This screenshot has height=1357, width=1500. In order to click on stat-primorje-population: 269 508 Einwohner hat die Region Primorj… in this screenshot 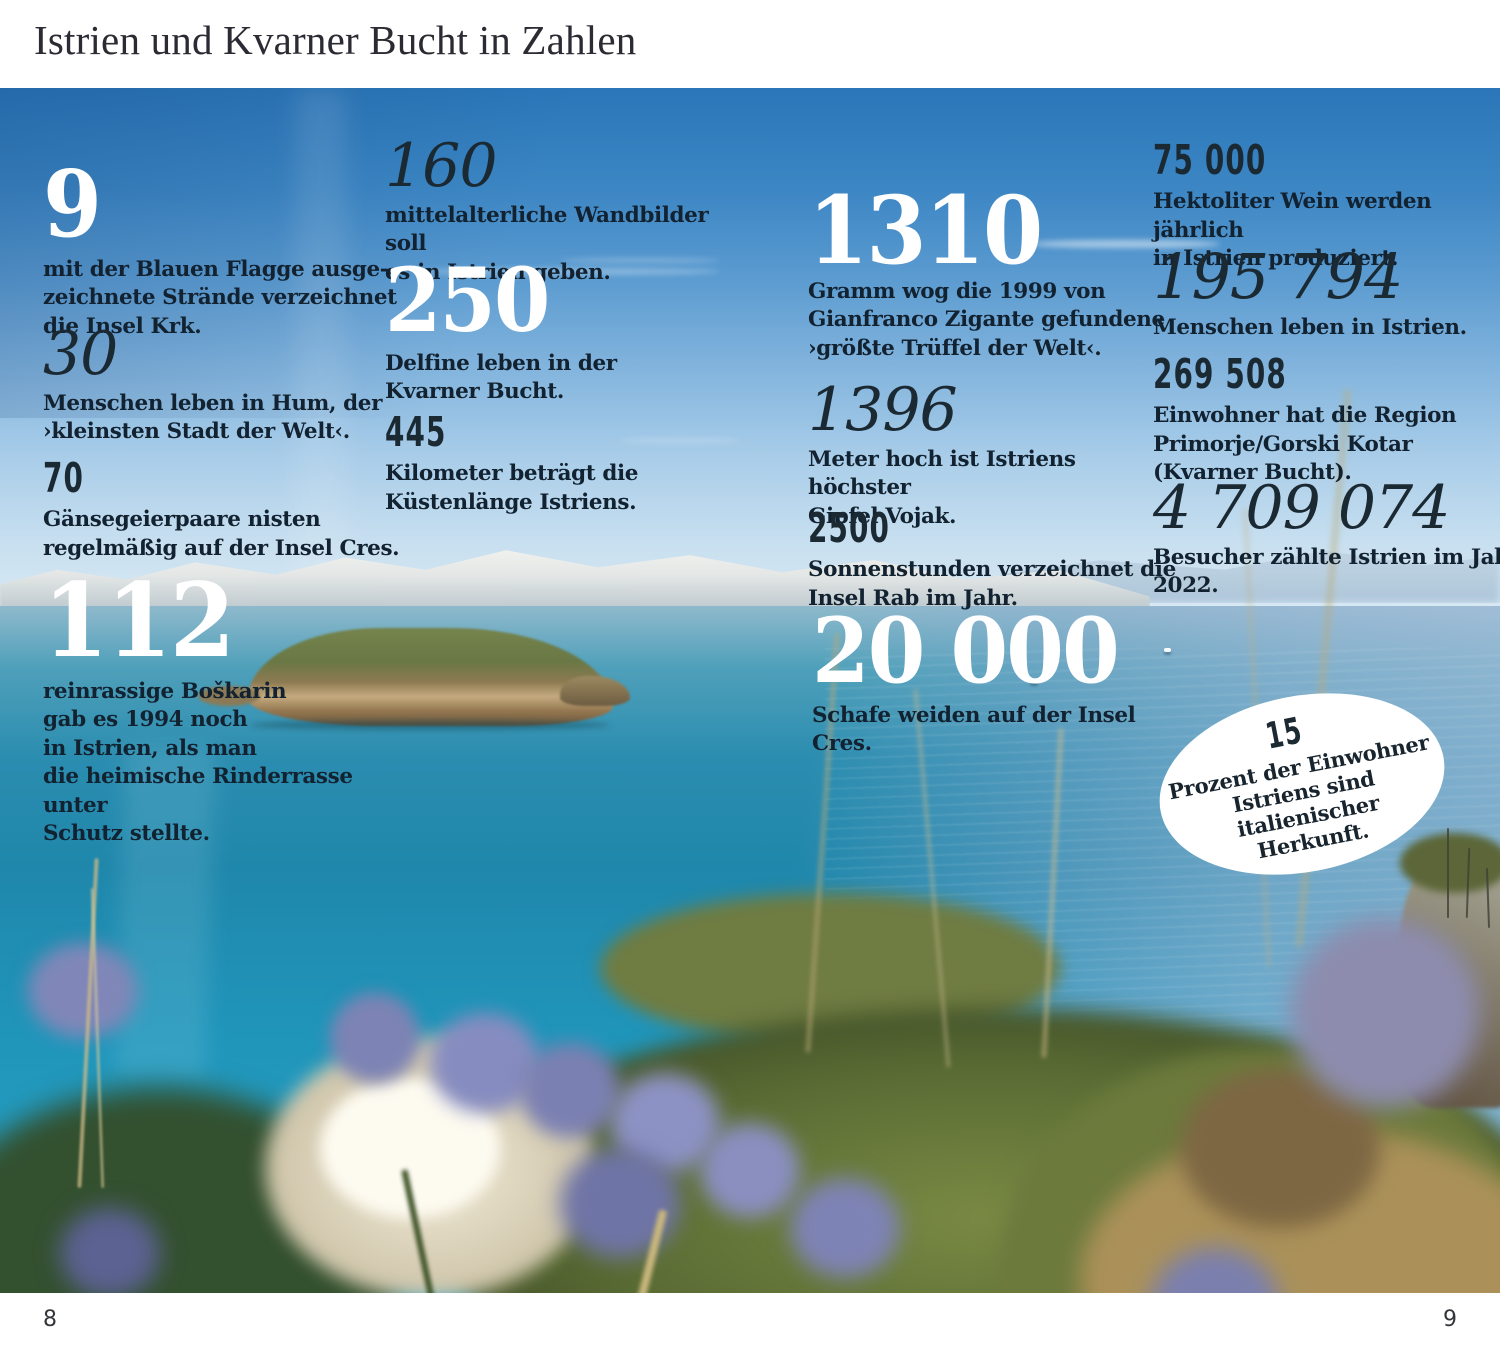, I will do `click(1326, 419)`.